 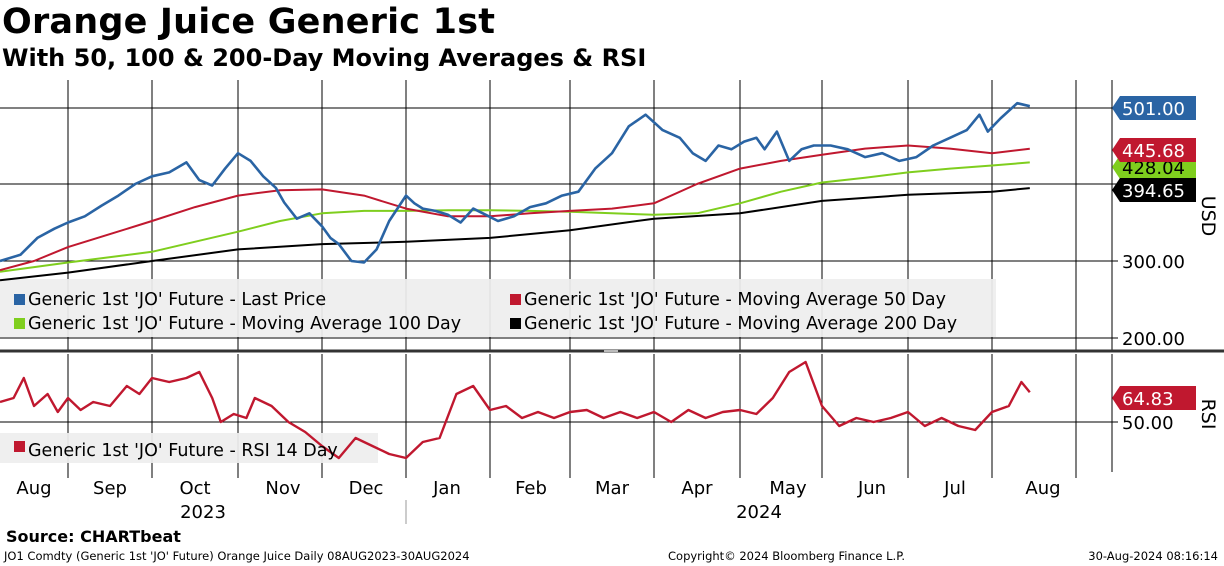 I want to click on timestamp: 30-Aug-2024 08:16:14, so click(x=1153, y=556).